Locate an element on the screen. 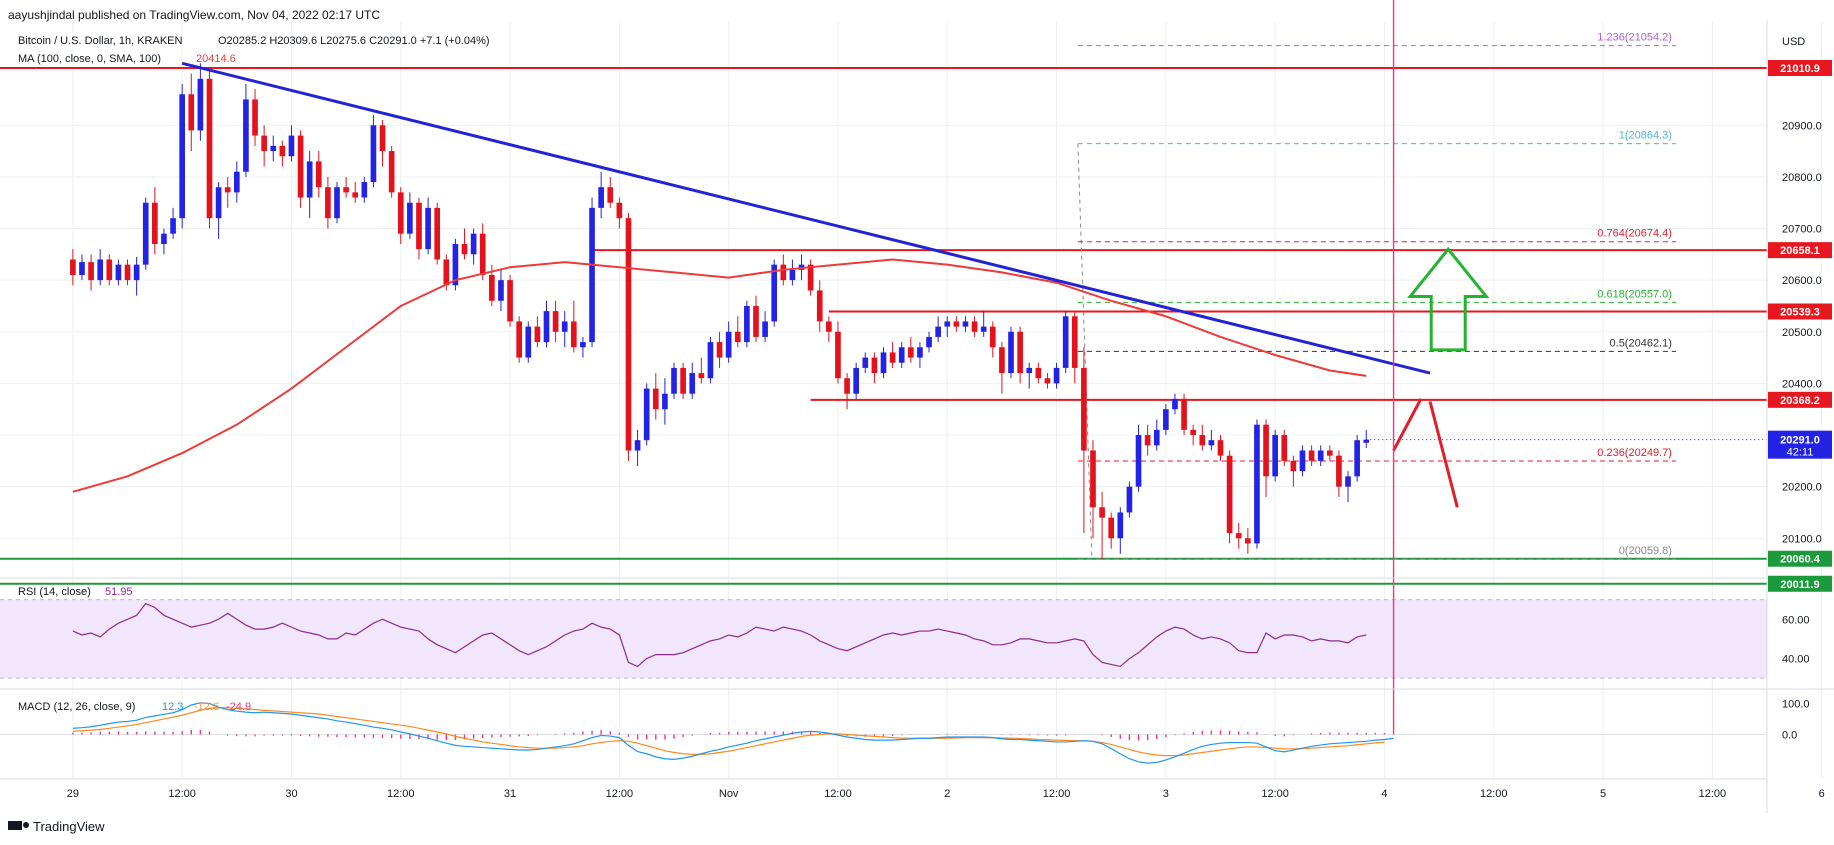  currency-label: USD is located at coordinates (1793, 42).